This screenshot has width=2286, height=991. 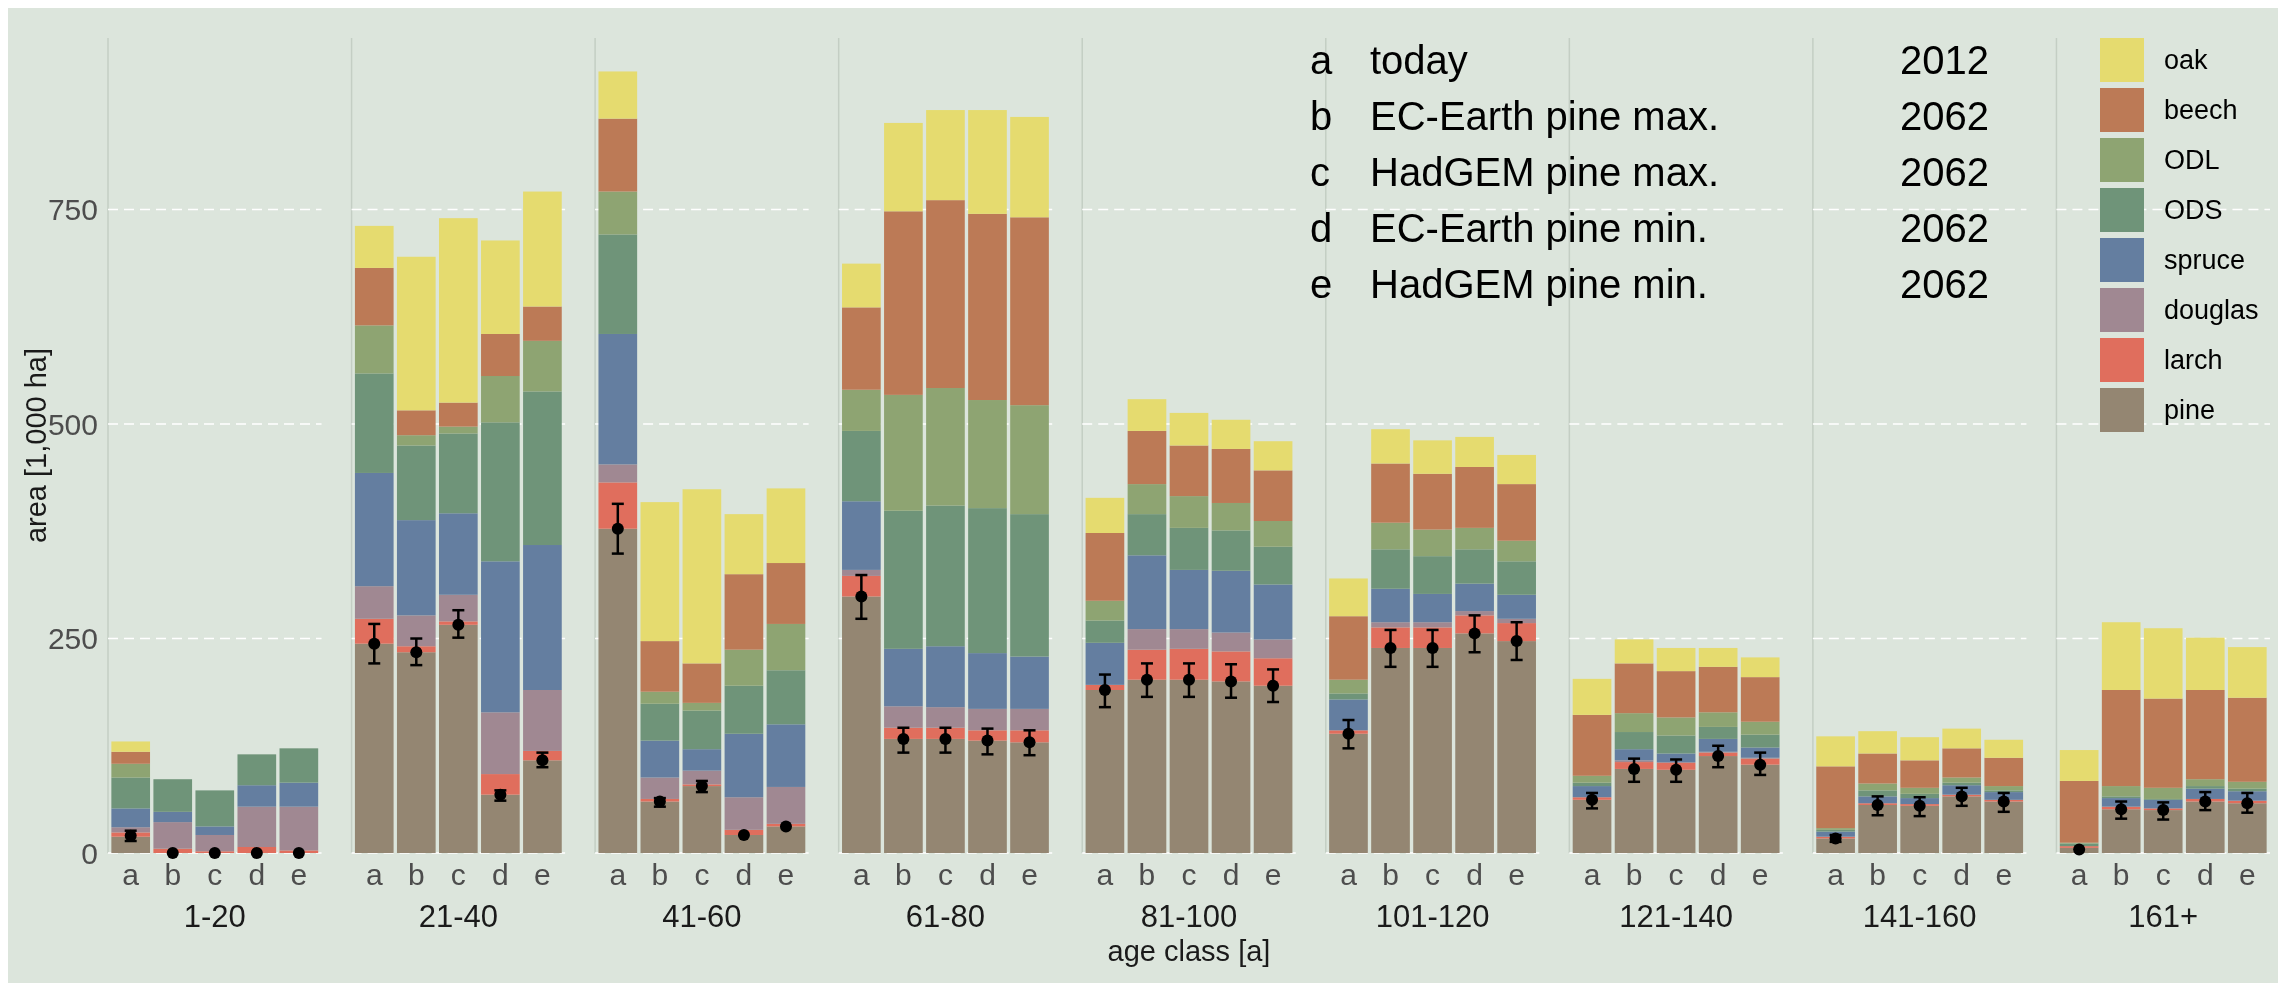 I want to click on legend-label: larch, so click(x=2193, y=360).